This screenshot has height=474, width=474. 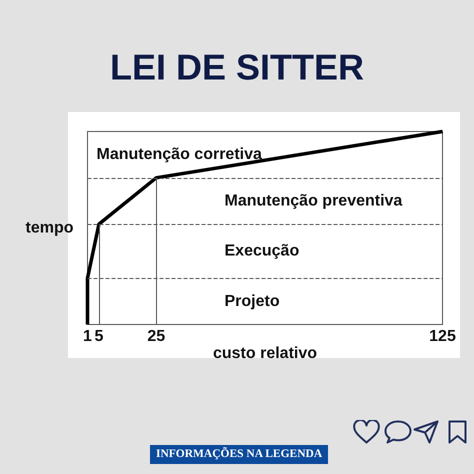 I want to click on annotation: Manutenção corretiva, so click(x=179, y=155).